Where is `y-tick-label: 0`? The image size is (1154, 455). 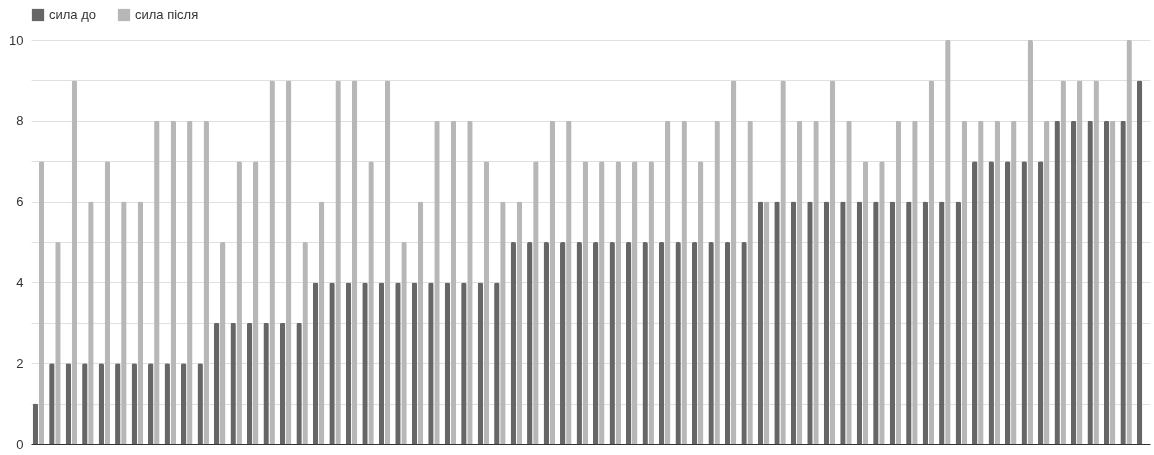 y-tick-label: 0 is located at coordinates (20, 444).